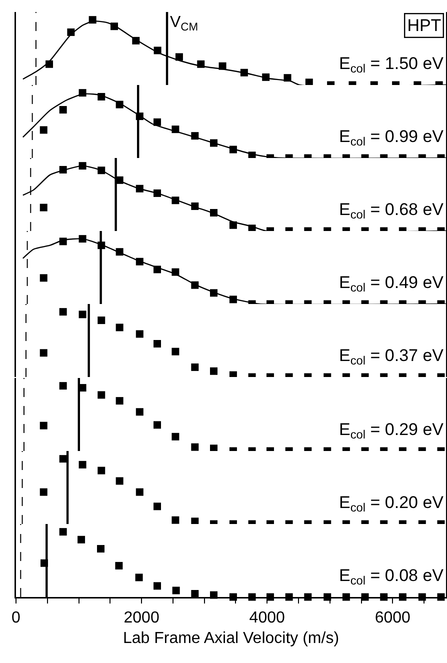  What do you see at coordinates (391, 138) in the screenshot?
I see `annotation: E$_{col}$ = 0.99 eV` at bounding box center [391, 138].